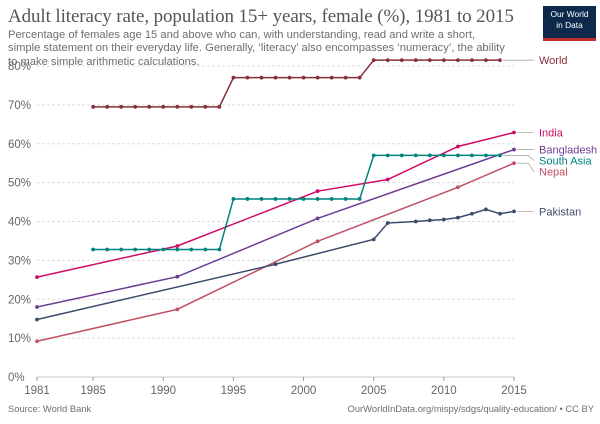 The width and height of the screenshot is (600, 424). I want to click on series-label-india: India, so click(551, 133).